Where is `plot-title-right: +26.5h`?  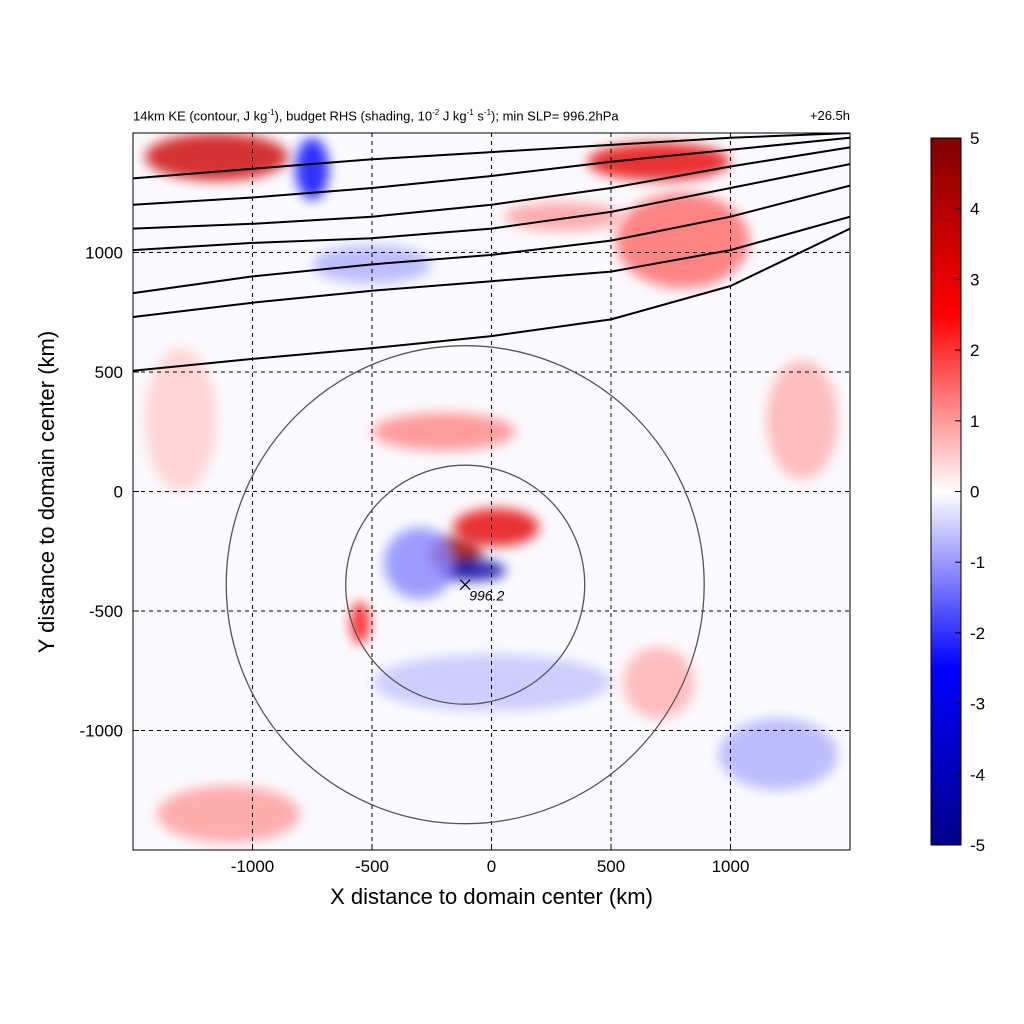 plot-title-right: +26.5h is located at coordinates (829, 115).